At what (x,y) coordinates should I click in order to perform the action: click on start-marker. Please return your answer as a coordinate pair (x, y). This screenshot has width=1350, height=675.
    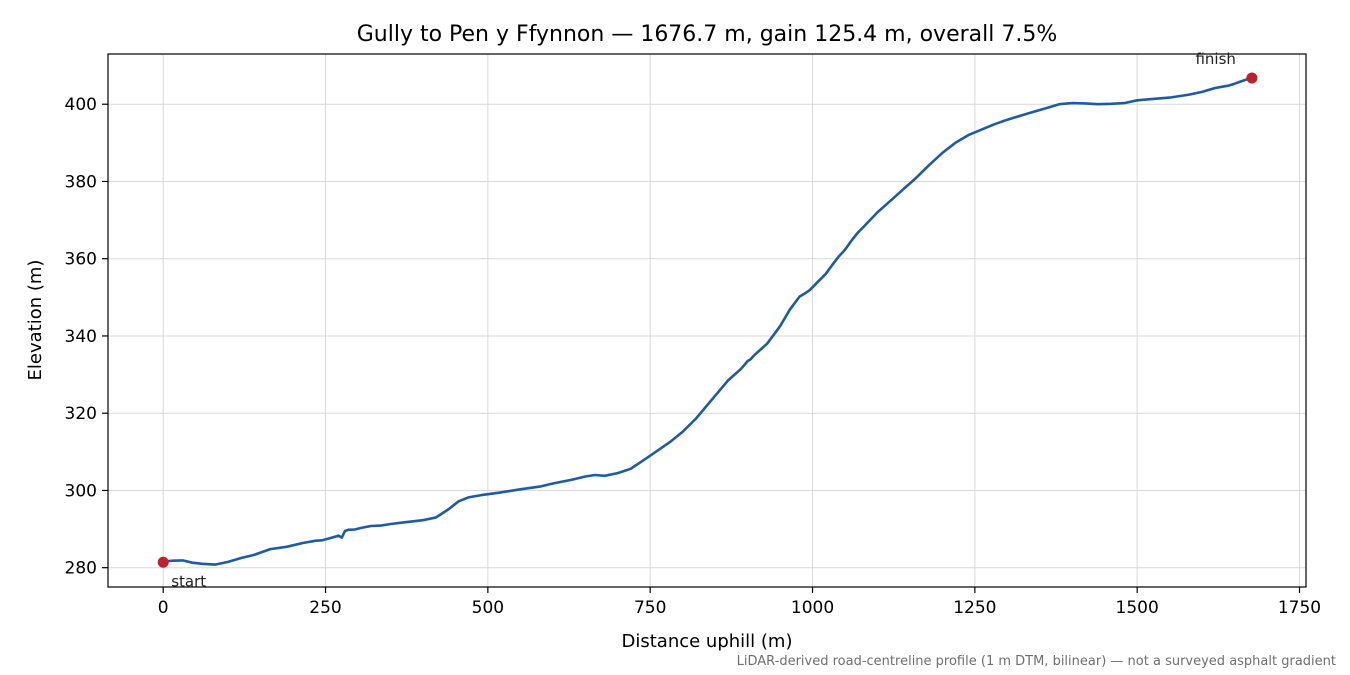
    Looking at the image, I should click on (163, 562).